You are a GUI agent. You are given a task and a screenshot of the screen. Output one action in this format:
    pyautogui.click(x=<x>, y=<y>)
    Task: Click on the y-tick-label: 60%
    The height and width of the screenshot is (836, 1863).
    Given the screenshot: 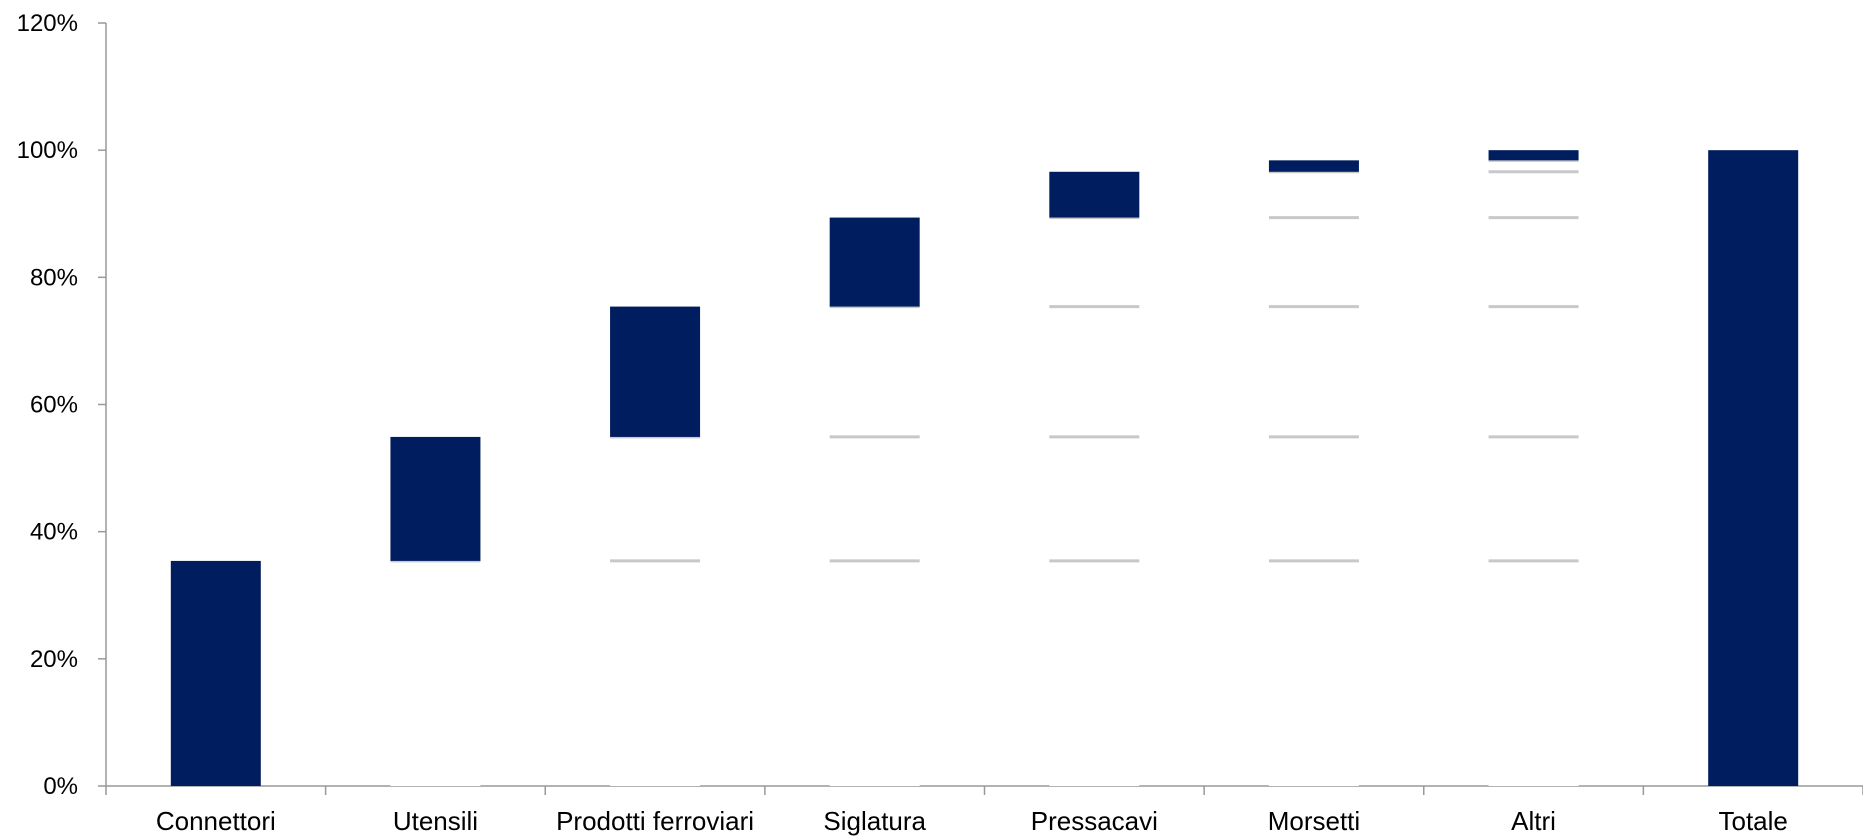 What is the action you would take?
    pyautogui.click(x=54, y=405)
    